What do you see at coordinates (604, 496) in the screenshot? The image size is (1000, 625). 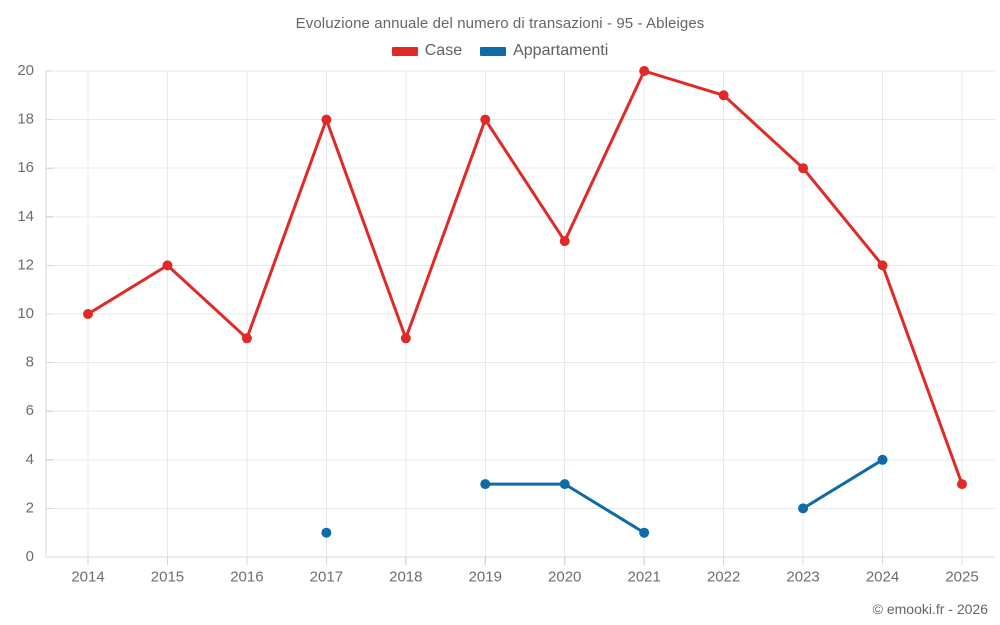 I see `series-appartamenti` at bounding box center [604, 496].